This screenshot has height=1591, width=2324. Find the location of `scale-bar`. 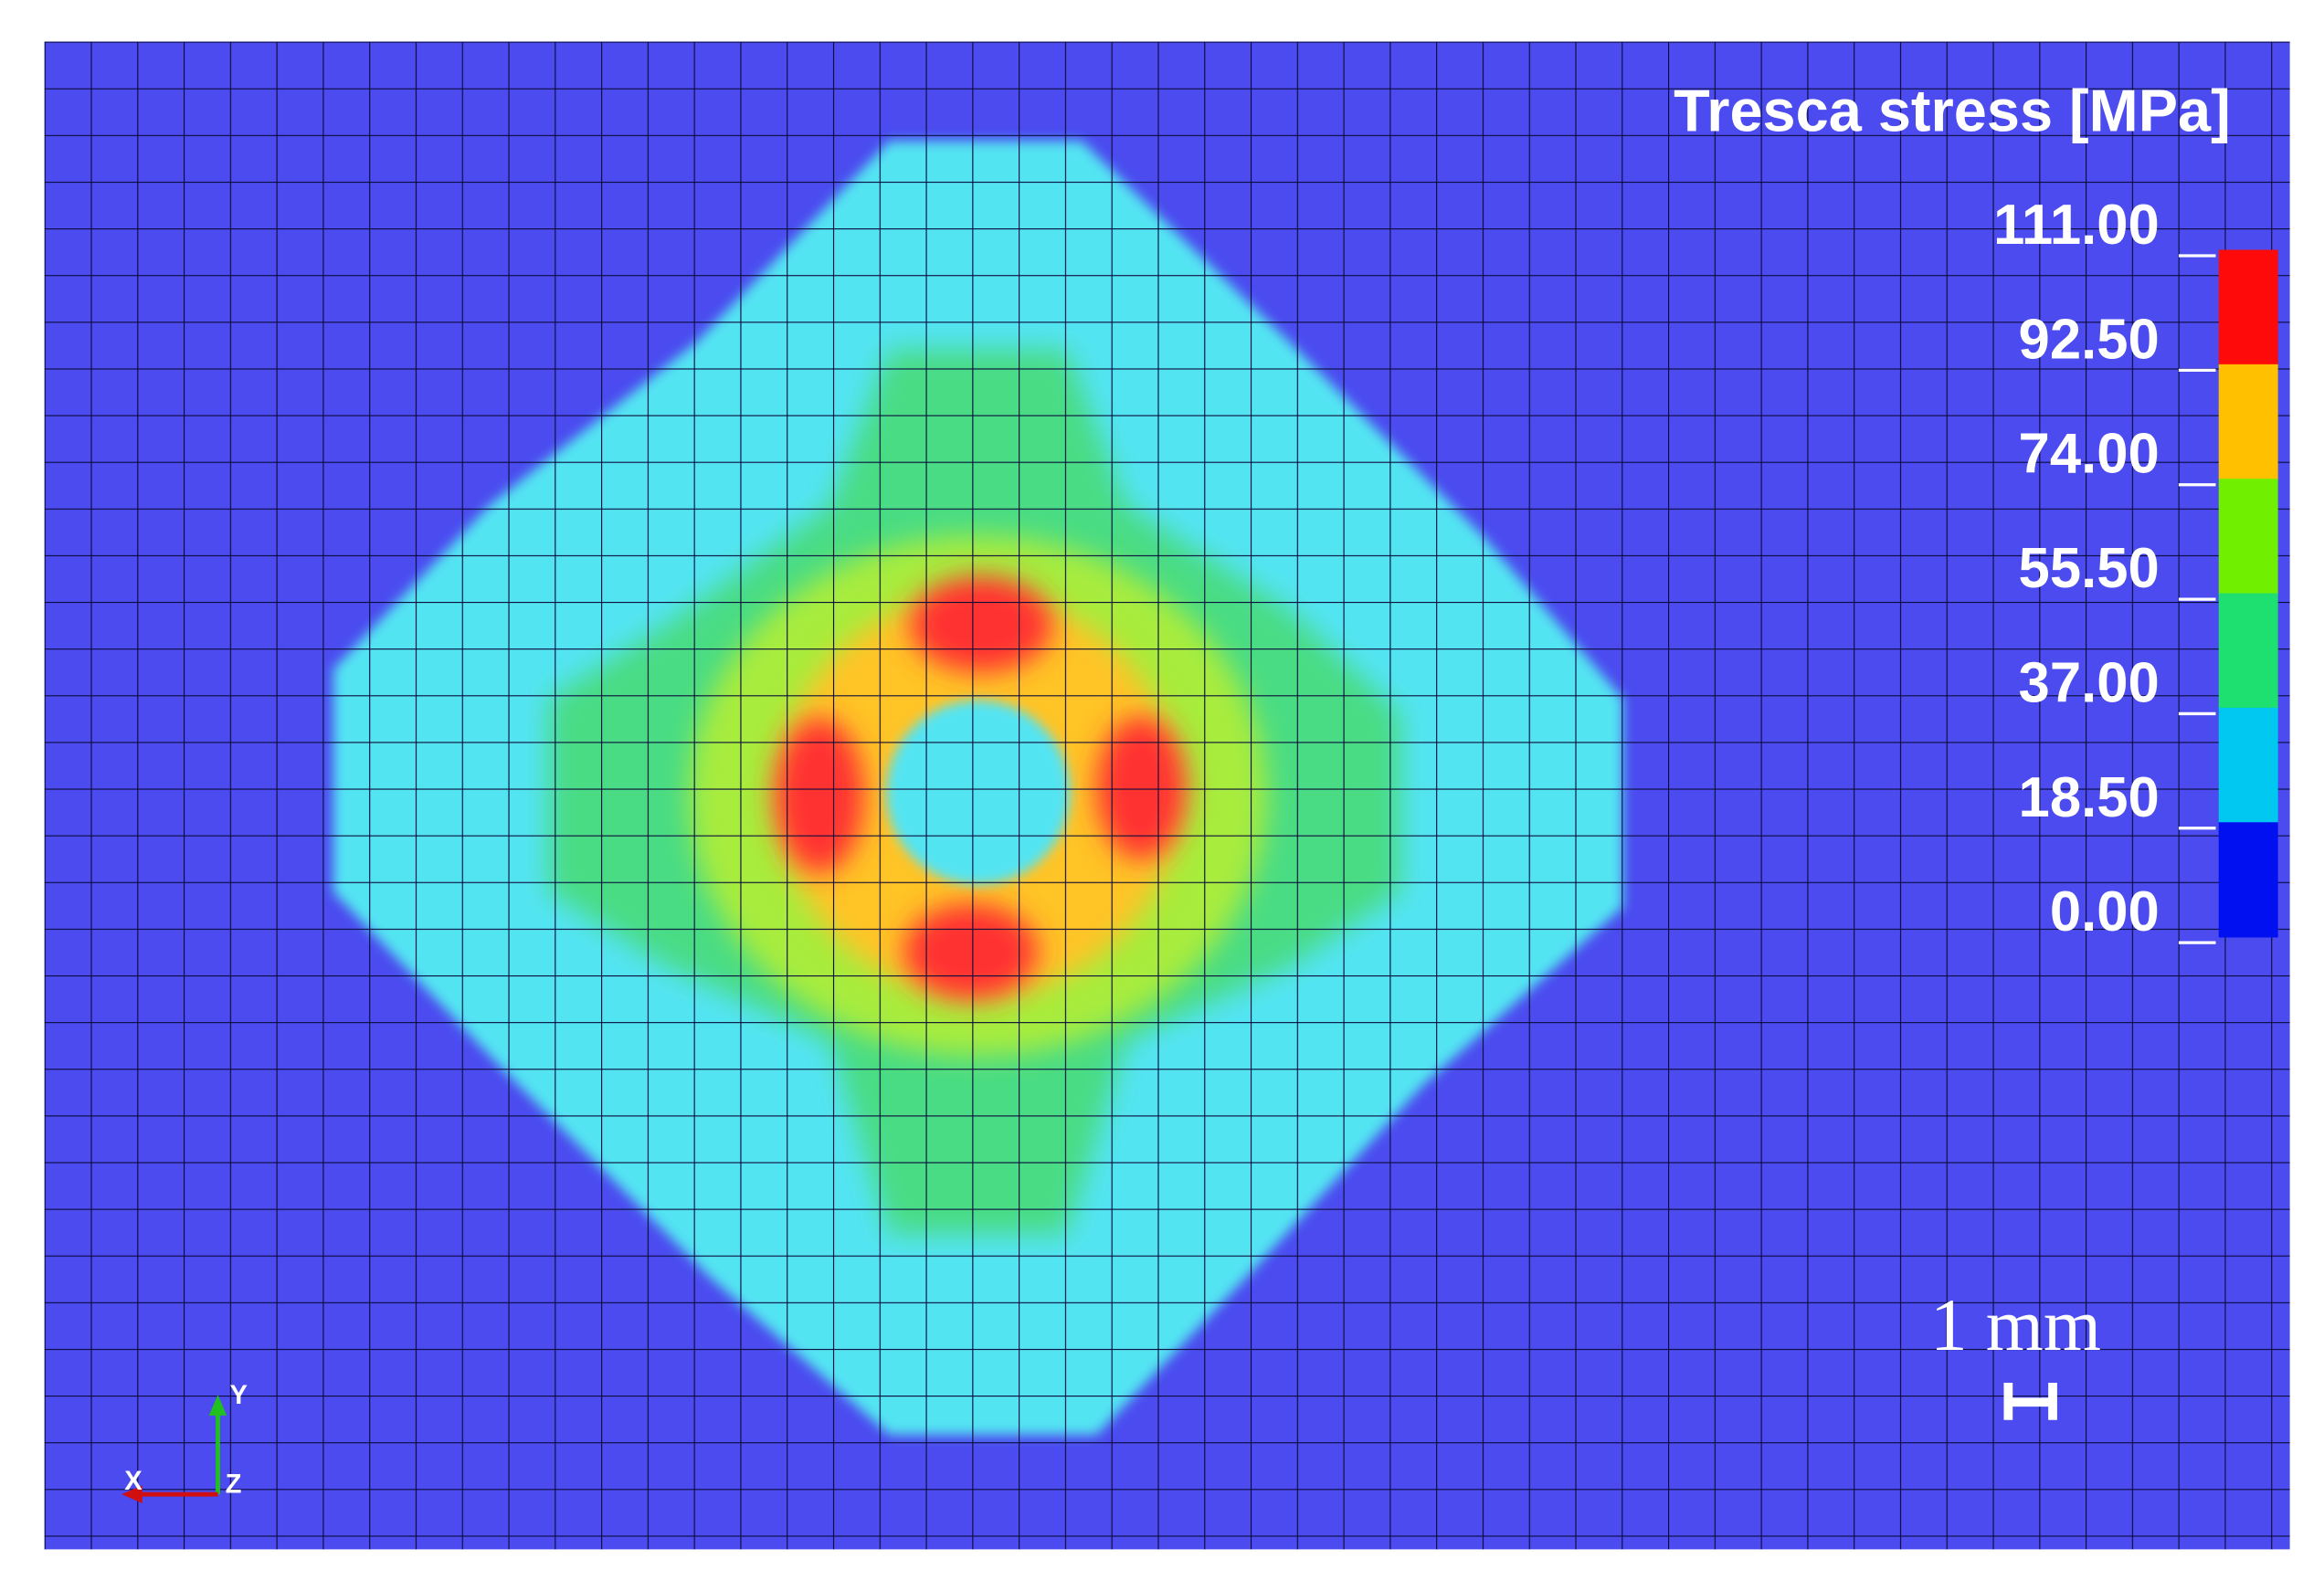

scale-bar is located at coordinates (2030, 1401).